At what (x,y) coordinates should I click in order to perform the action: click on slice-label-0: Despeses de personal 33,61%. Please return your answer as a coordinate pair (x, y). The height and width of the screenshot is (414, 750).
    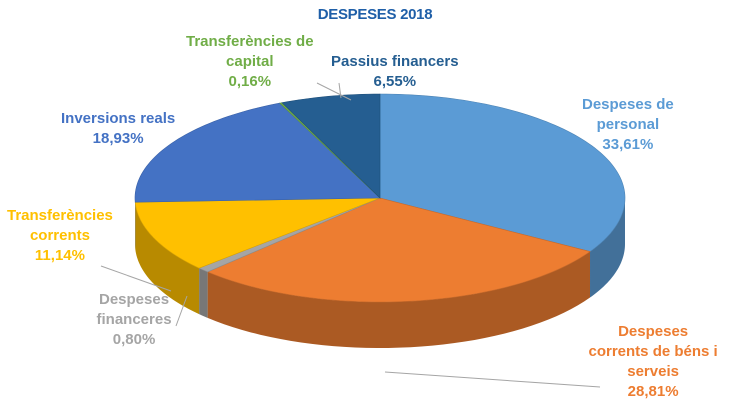
    Looking at the image, I should click on (628, 125).